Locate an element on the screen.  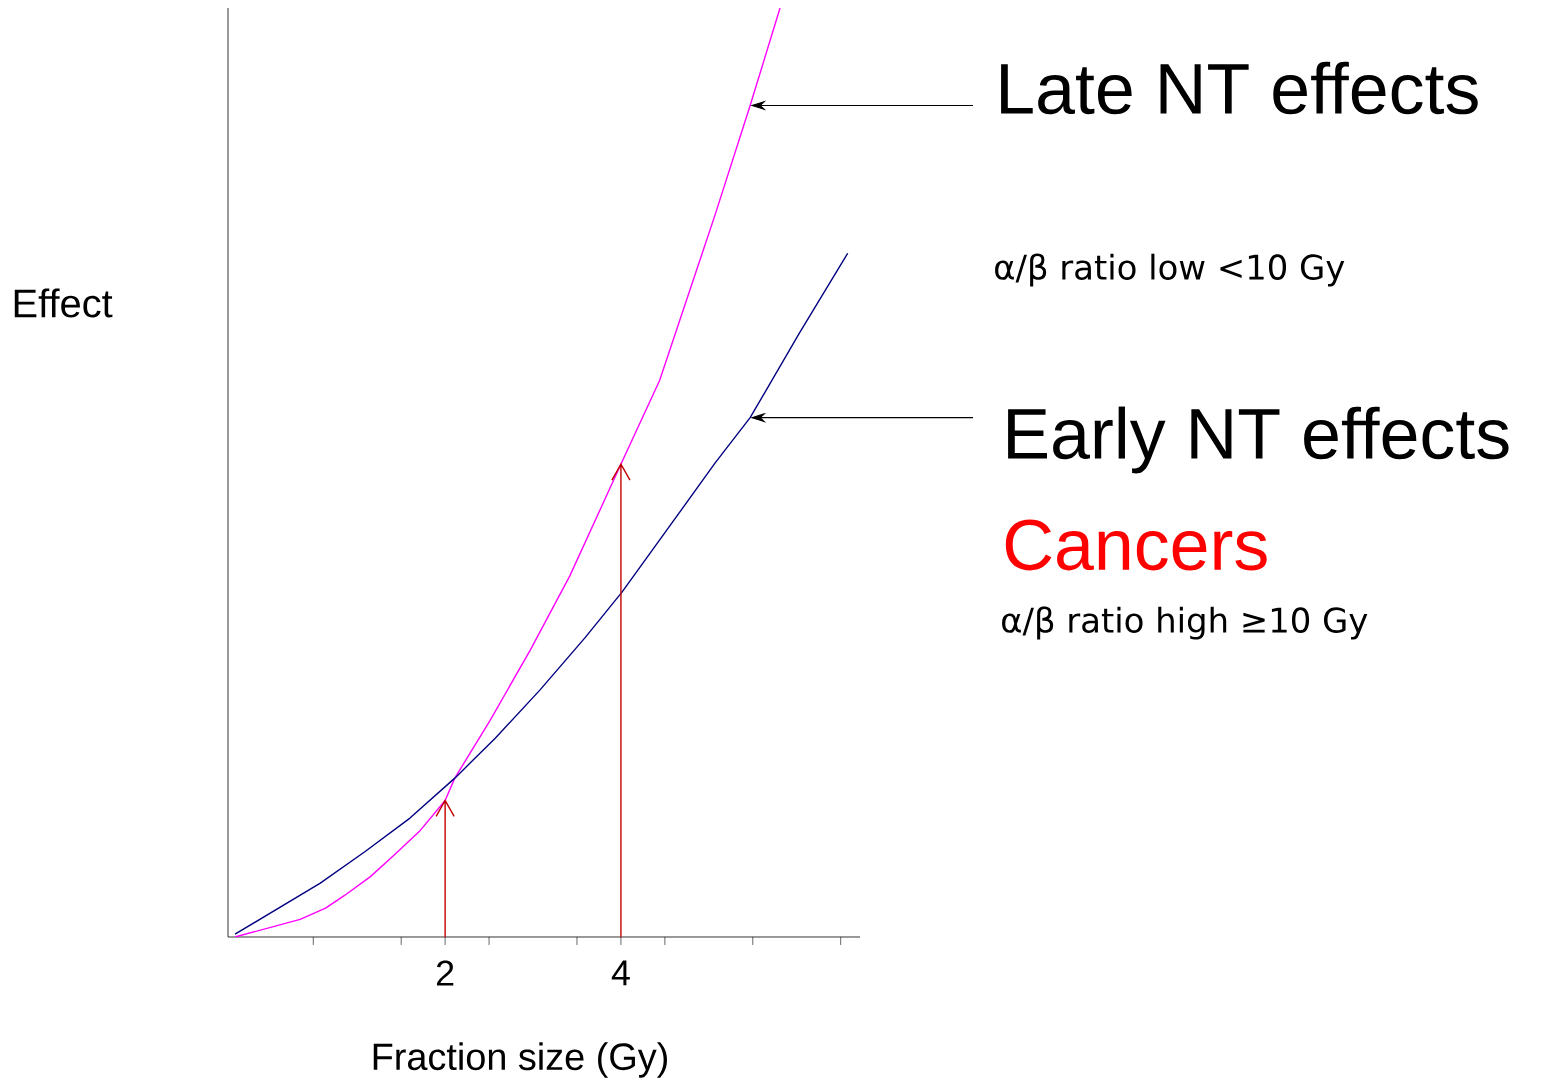
text: α/β ratio high ≥10 Gy is located at coordinates (1185, 623).